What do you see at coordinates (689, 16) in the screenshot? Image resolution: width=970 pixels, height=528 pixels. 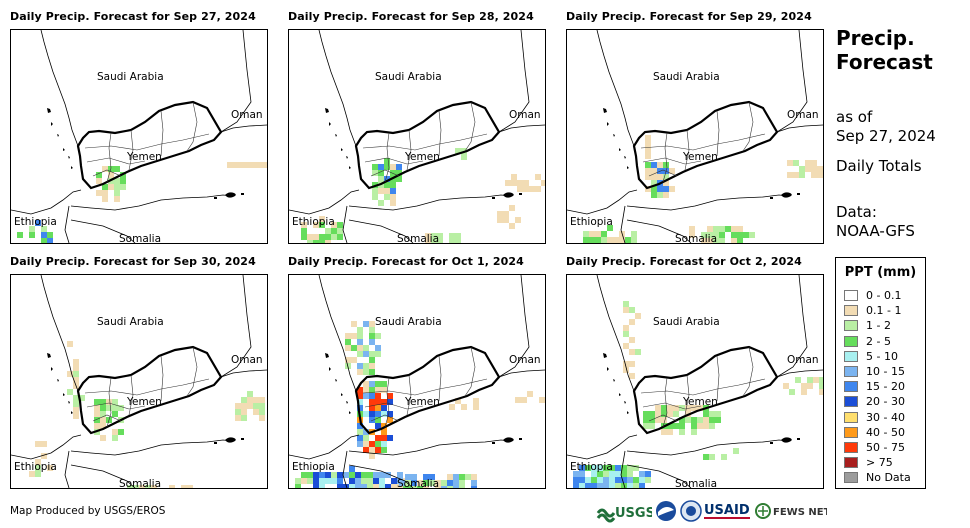 I see `panel-title: Daily Precip. Forecast for Sep 29, 2024` at bounding box center [689, 16].